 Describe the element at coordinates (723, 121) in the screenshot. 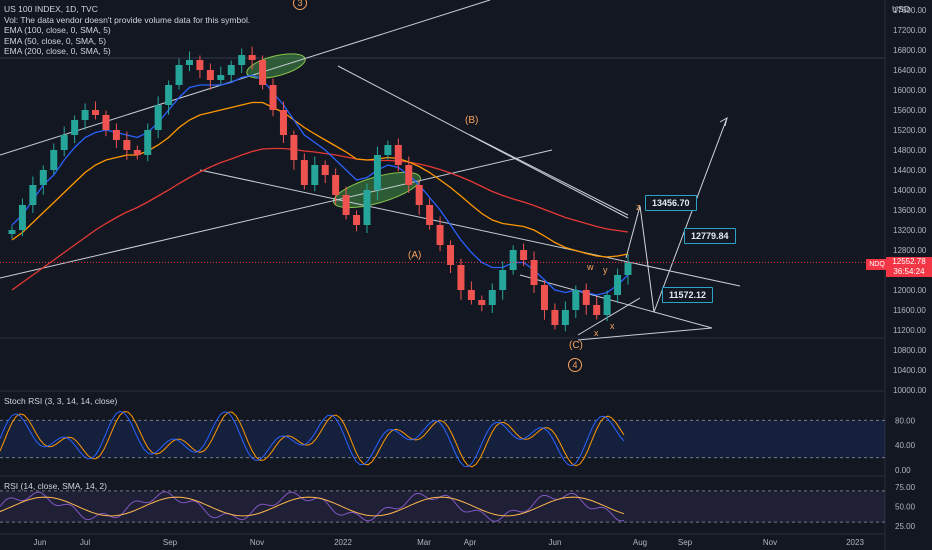

I see `projection-arrow-icon` at that location.